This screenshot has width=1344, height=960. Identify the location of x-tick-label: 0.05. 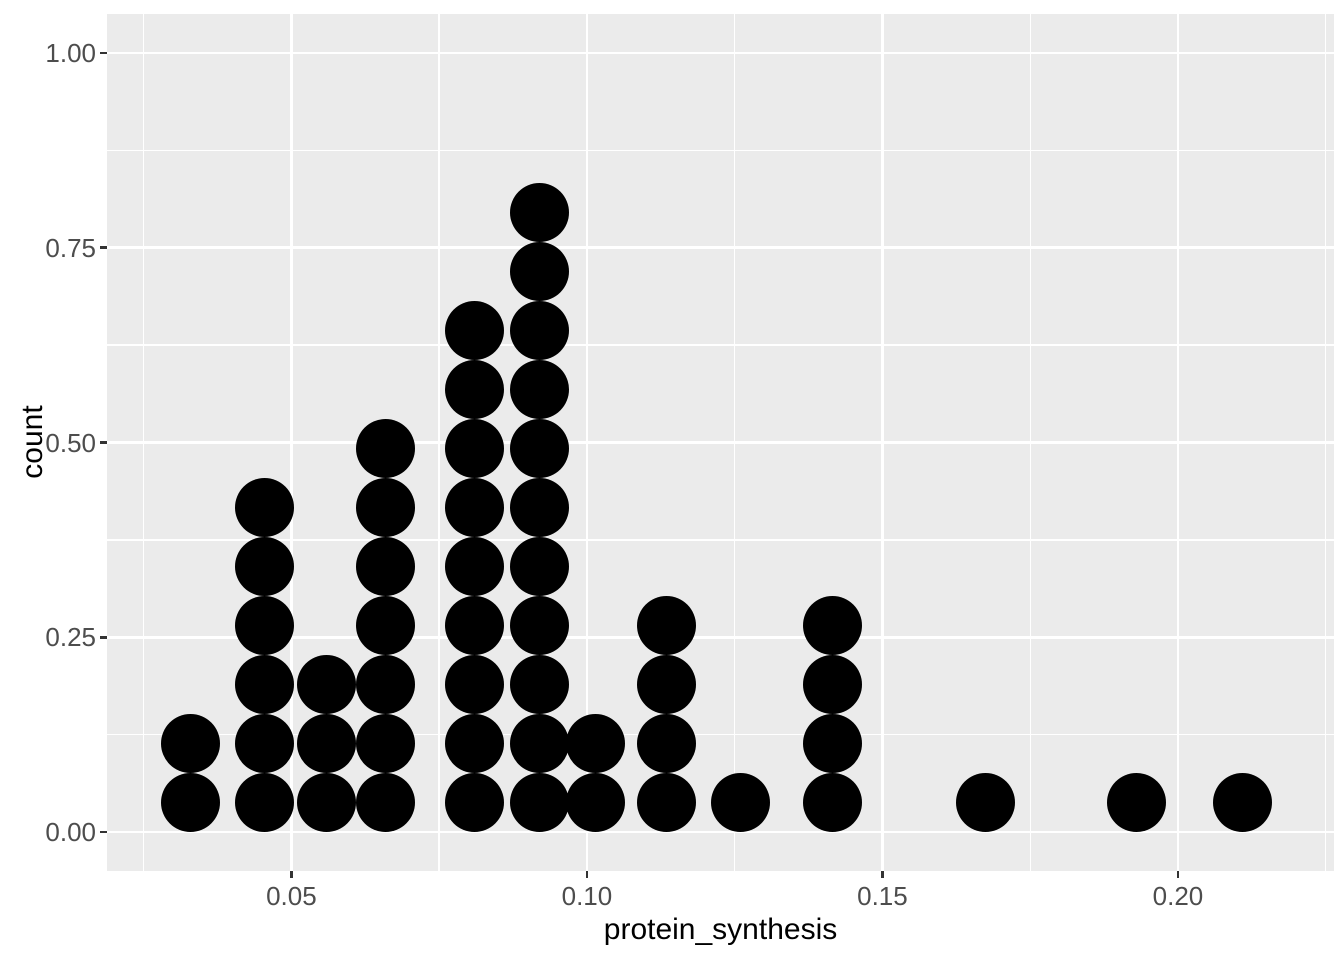
(291, 896).